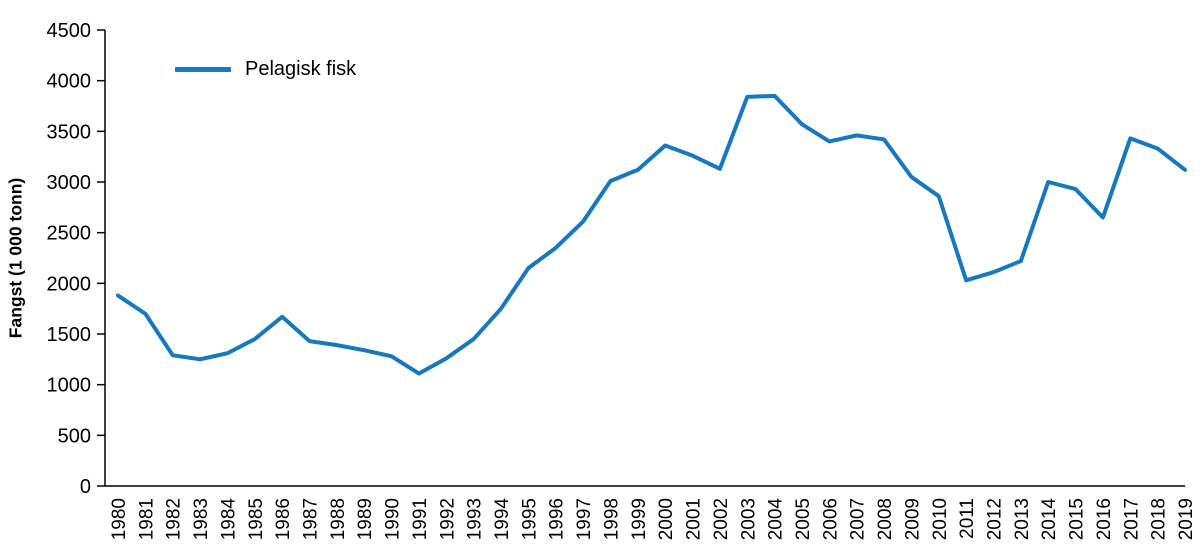 The height and width of the screenshot is (558, 1200). Describe the element at coordinates (1159, 519) in the screenshot. I see `svg-text: 2018` at that location.